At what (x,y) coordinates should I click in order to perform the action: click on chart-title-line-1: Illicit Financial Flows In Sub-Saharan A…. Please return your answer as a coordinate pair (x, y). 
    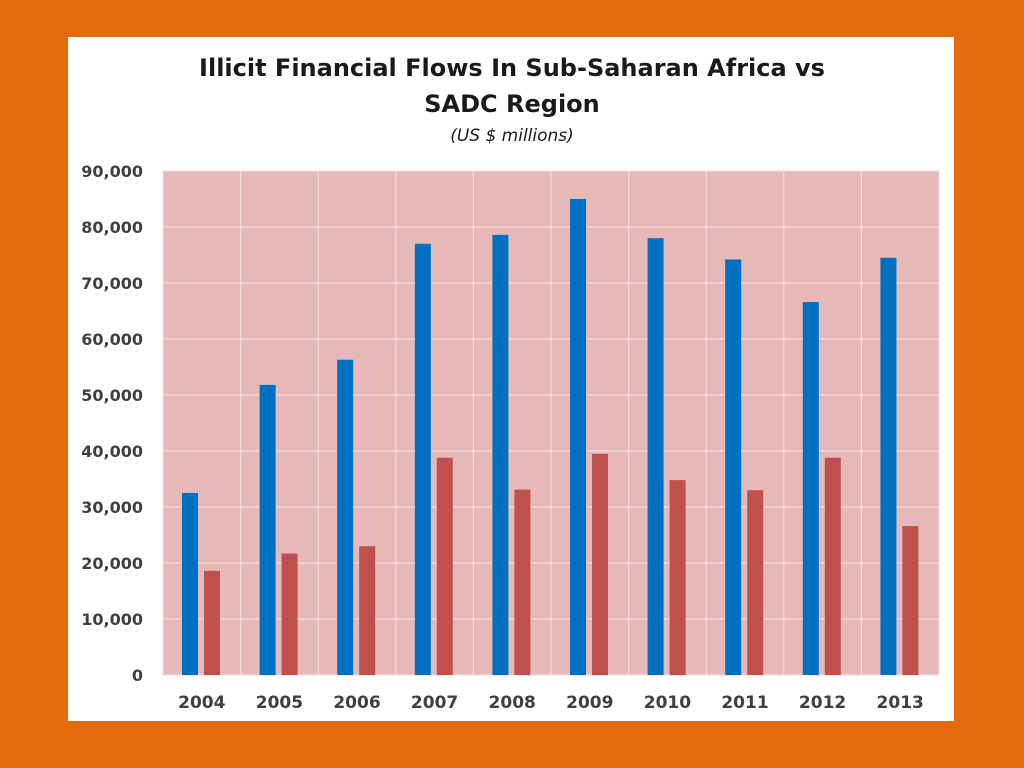
    Looking at the image, I should click on (512, 68).